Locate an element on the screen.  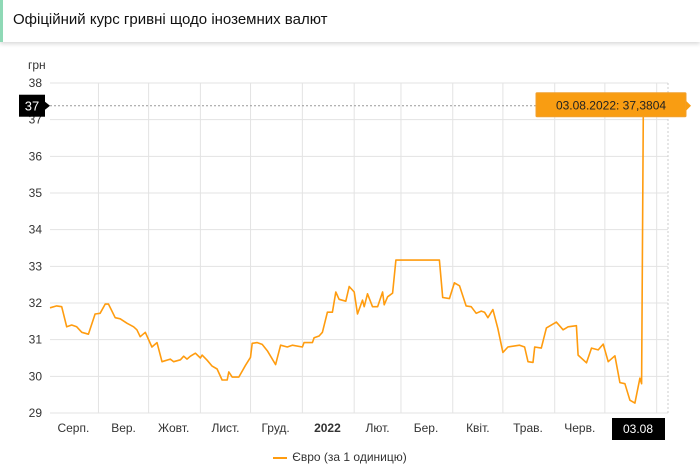
x-tick-label: Квіт. is located at coordinates (478, 428).